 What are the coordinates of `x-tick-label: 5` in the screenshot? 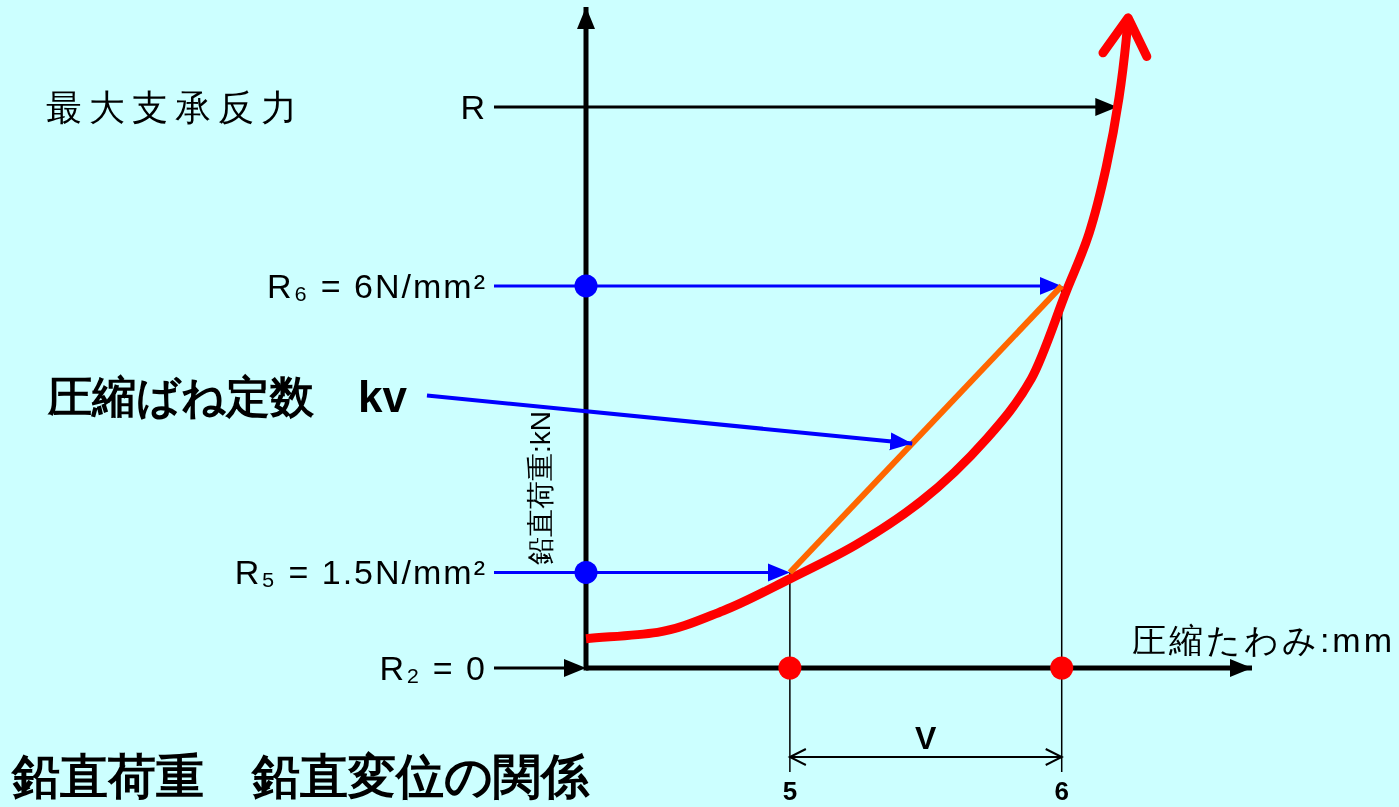 It's located at (790, 791).